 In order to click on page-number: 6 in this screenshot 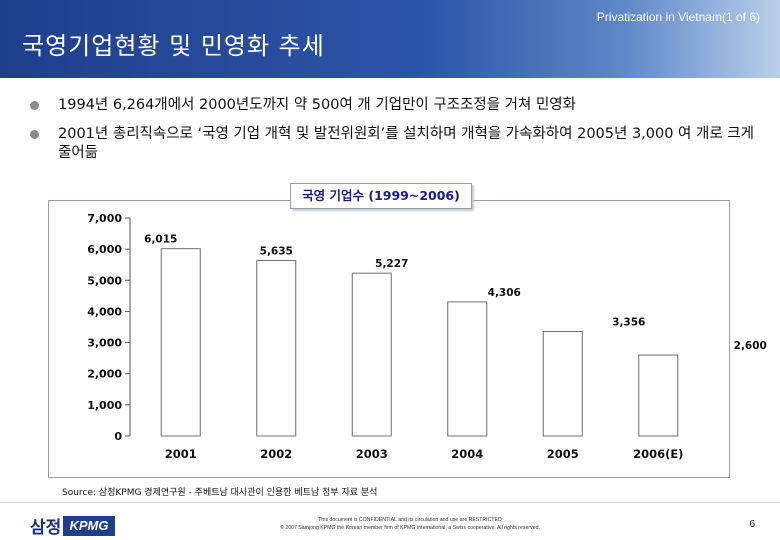, I will do `click(752, 524)`.